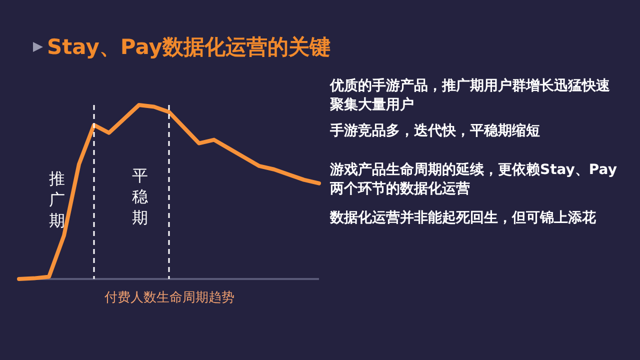 The width and height of the screenshot is (640, 360). What do you see at coordinates (169, 298) in the screenshot?
I see `x-axis-title: 付费人数生命周期趋势` at bounding box center [169, 298].